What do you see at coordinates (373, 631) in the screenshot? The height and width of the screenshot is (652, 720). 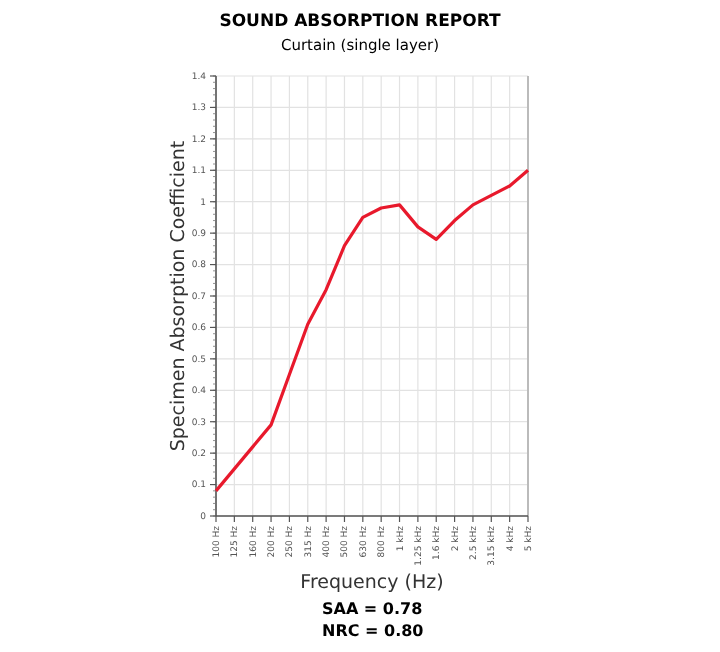 I see `text: NRC = 0.80` at bounding box center [373, 631].